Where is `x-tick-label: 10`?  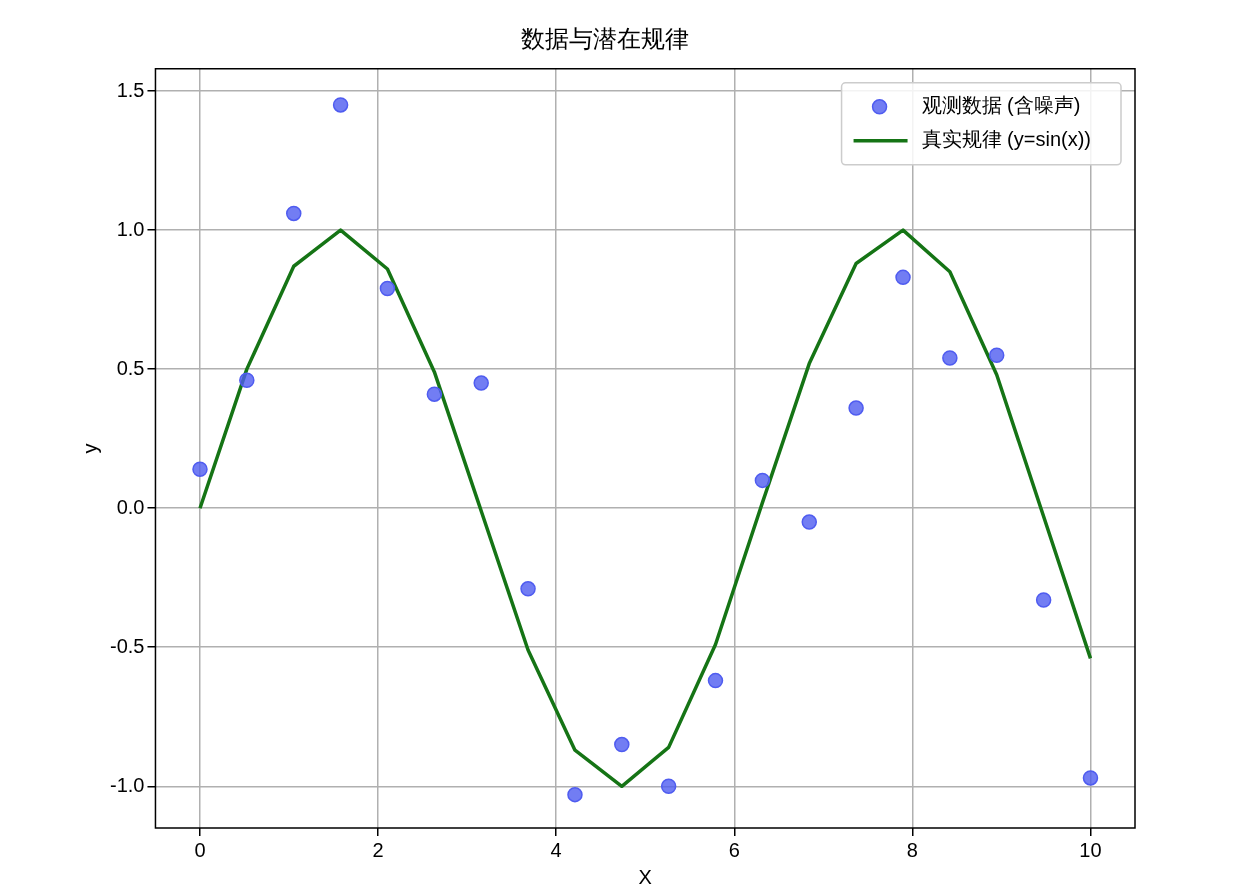
x-tick-label: 10 is located at coordinates (1090, 849).